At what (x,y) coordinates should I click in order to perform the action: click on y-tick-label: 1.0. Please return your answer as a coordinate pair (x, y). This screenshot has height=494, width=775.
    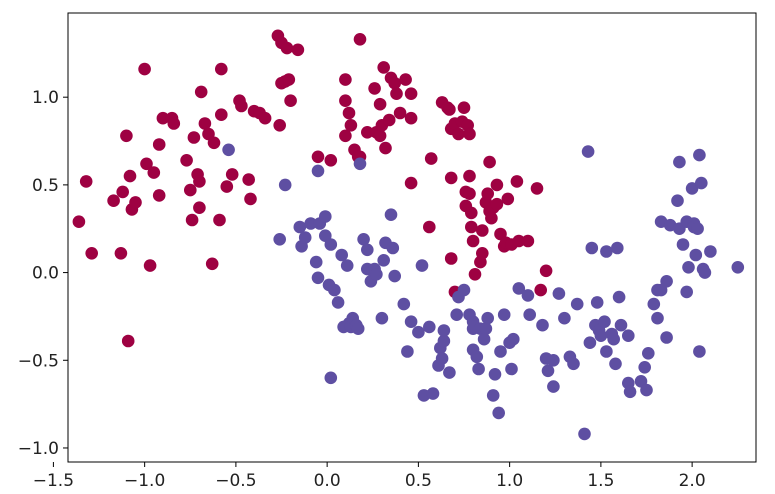
    Looking at the image, I should click on (45, 98).